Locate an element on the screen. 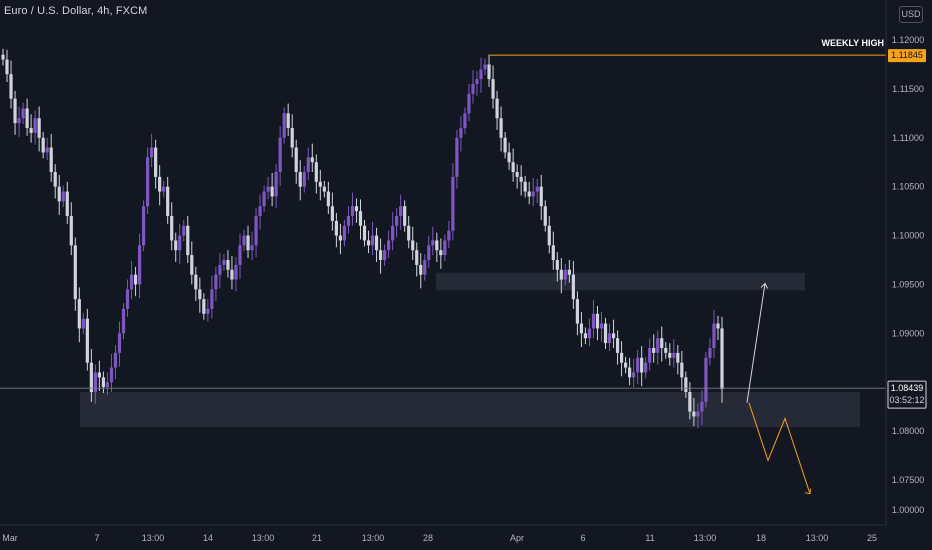 Image resolution: width=932 pixels, height=550 pixels. bar-countdown-label: 03:52:12 is located at coordinates (906, 400).